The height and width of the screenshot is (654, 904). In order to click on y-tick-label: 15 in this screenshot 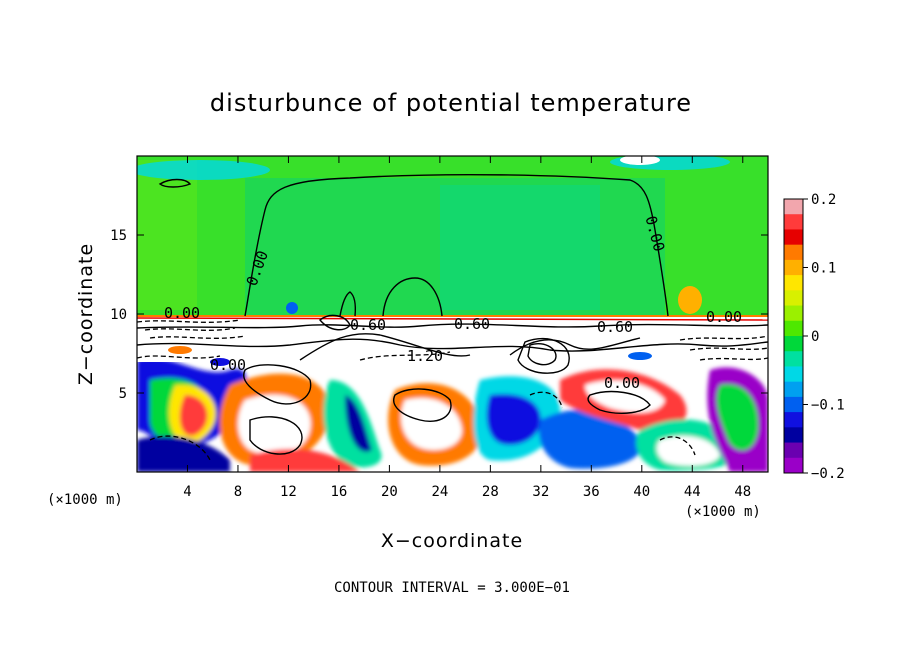, I will do `click(118, 236)`.